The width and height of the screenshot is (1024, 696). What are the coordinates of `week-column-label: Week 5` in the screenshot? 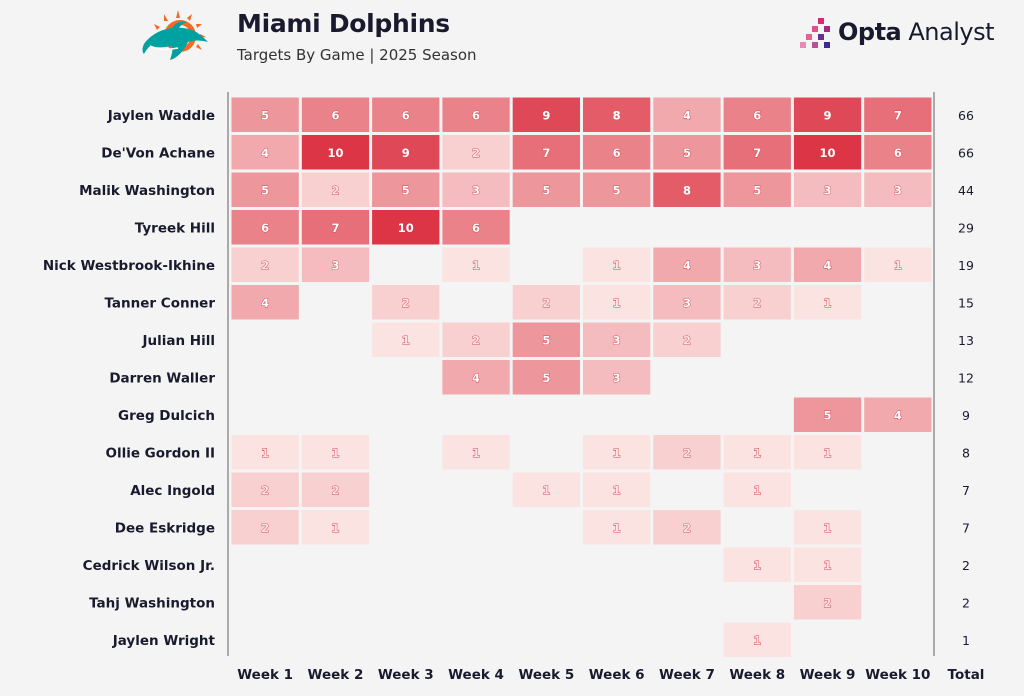 It's located at (546, 675).